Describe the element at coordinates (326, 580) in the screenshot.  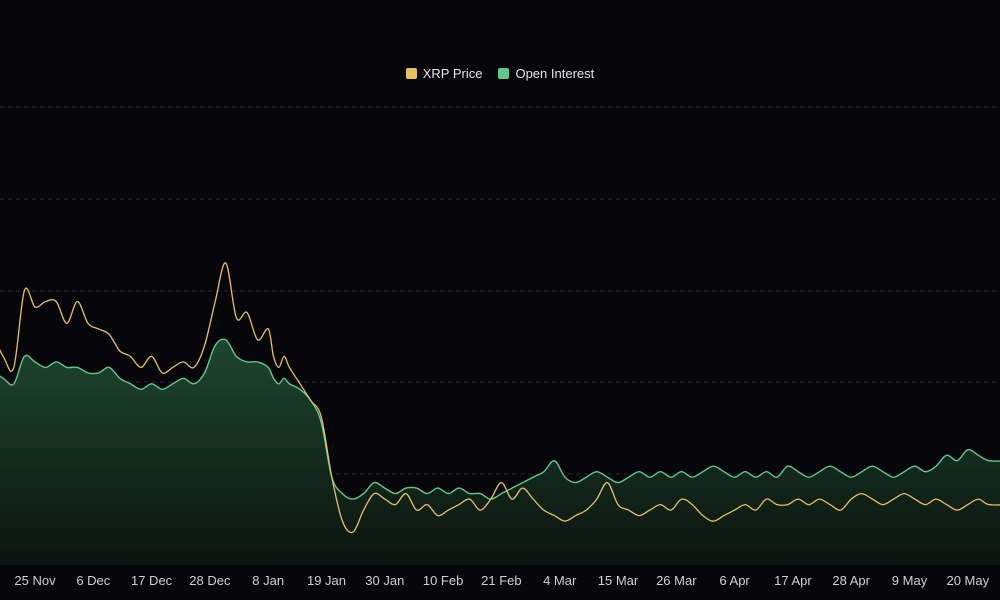
I see `x-tick-label: 19 Jan` at that location.